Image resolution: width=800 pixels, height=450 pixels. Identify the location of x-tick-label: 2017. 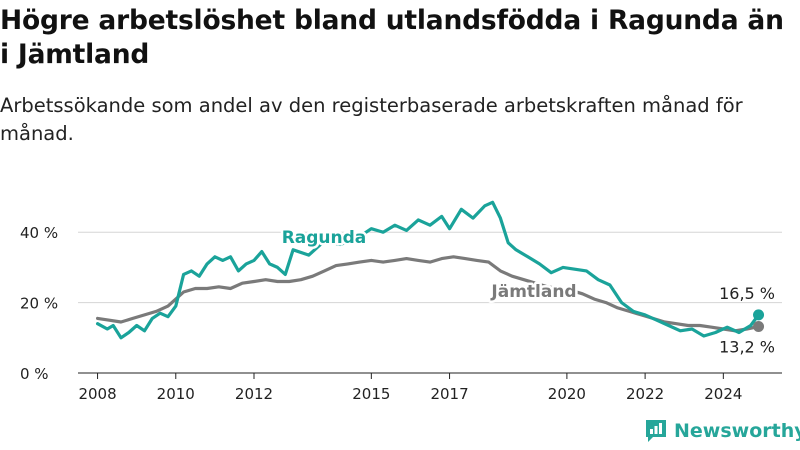
(449, 394).